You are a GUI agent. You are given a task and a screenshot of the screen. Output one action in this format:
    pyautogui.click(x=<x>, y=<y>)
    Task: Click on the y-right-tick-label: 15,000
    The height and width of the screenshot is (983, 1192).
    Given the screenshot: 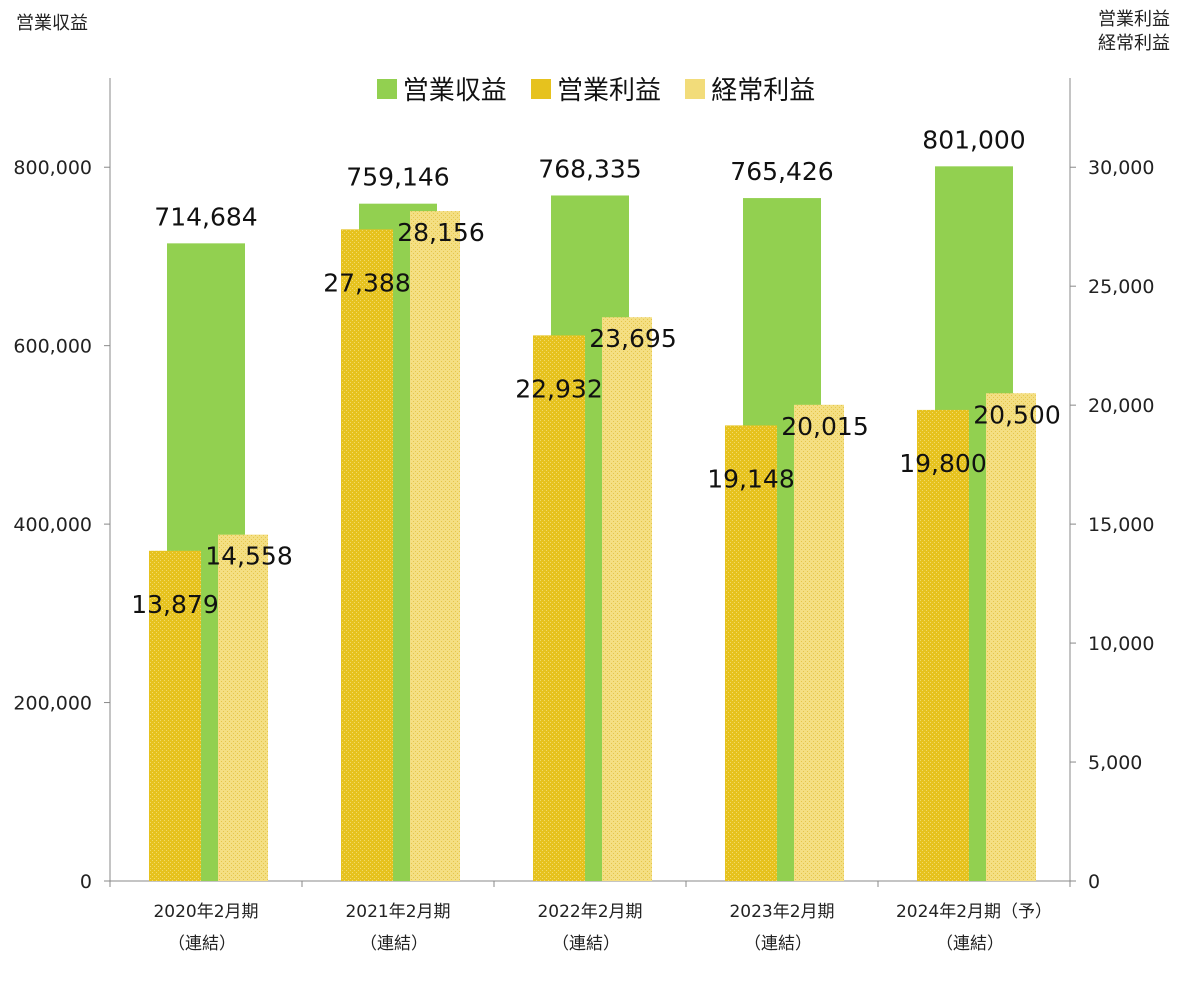 What is the action you would take?
    pyautogui.click(x=1121, y=525)
    